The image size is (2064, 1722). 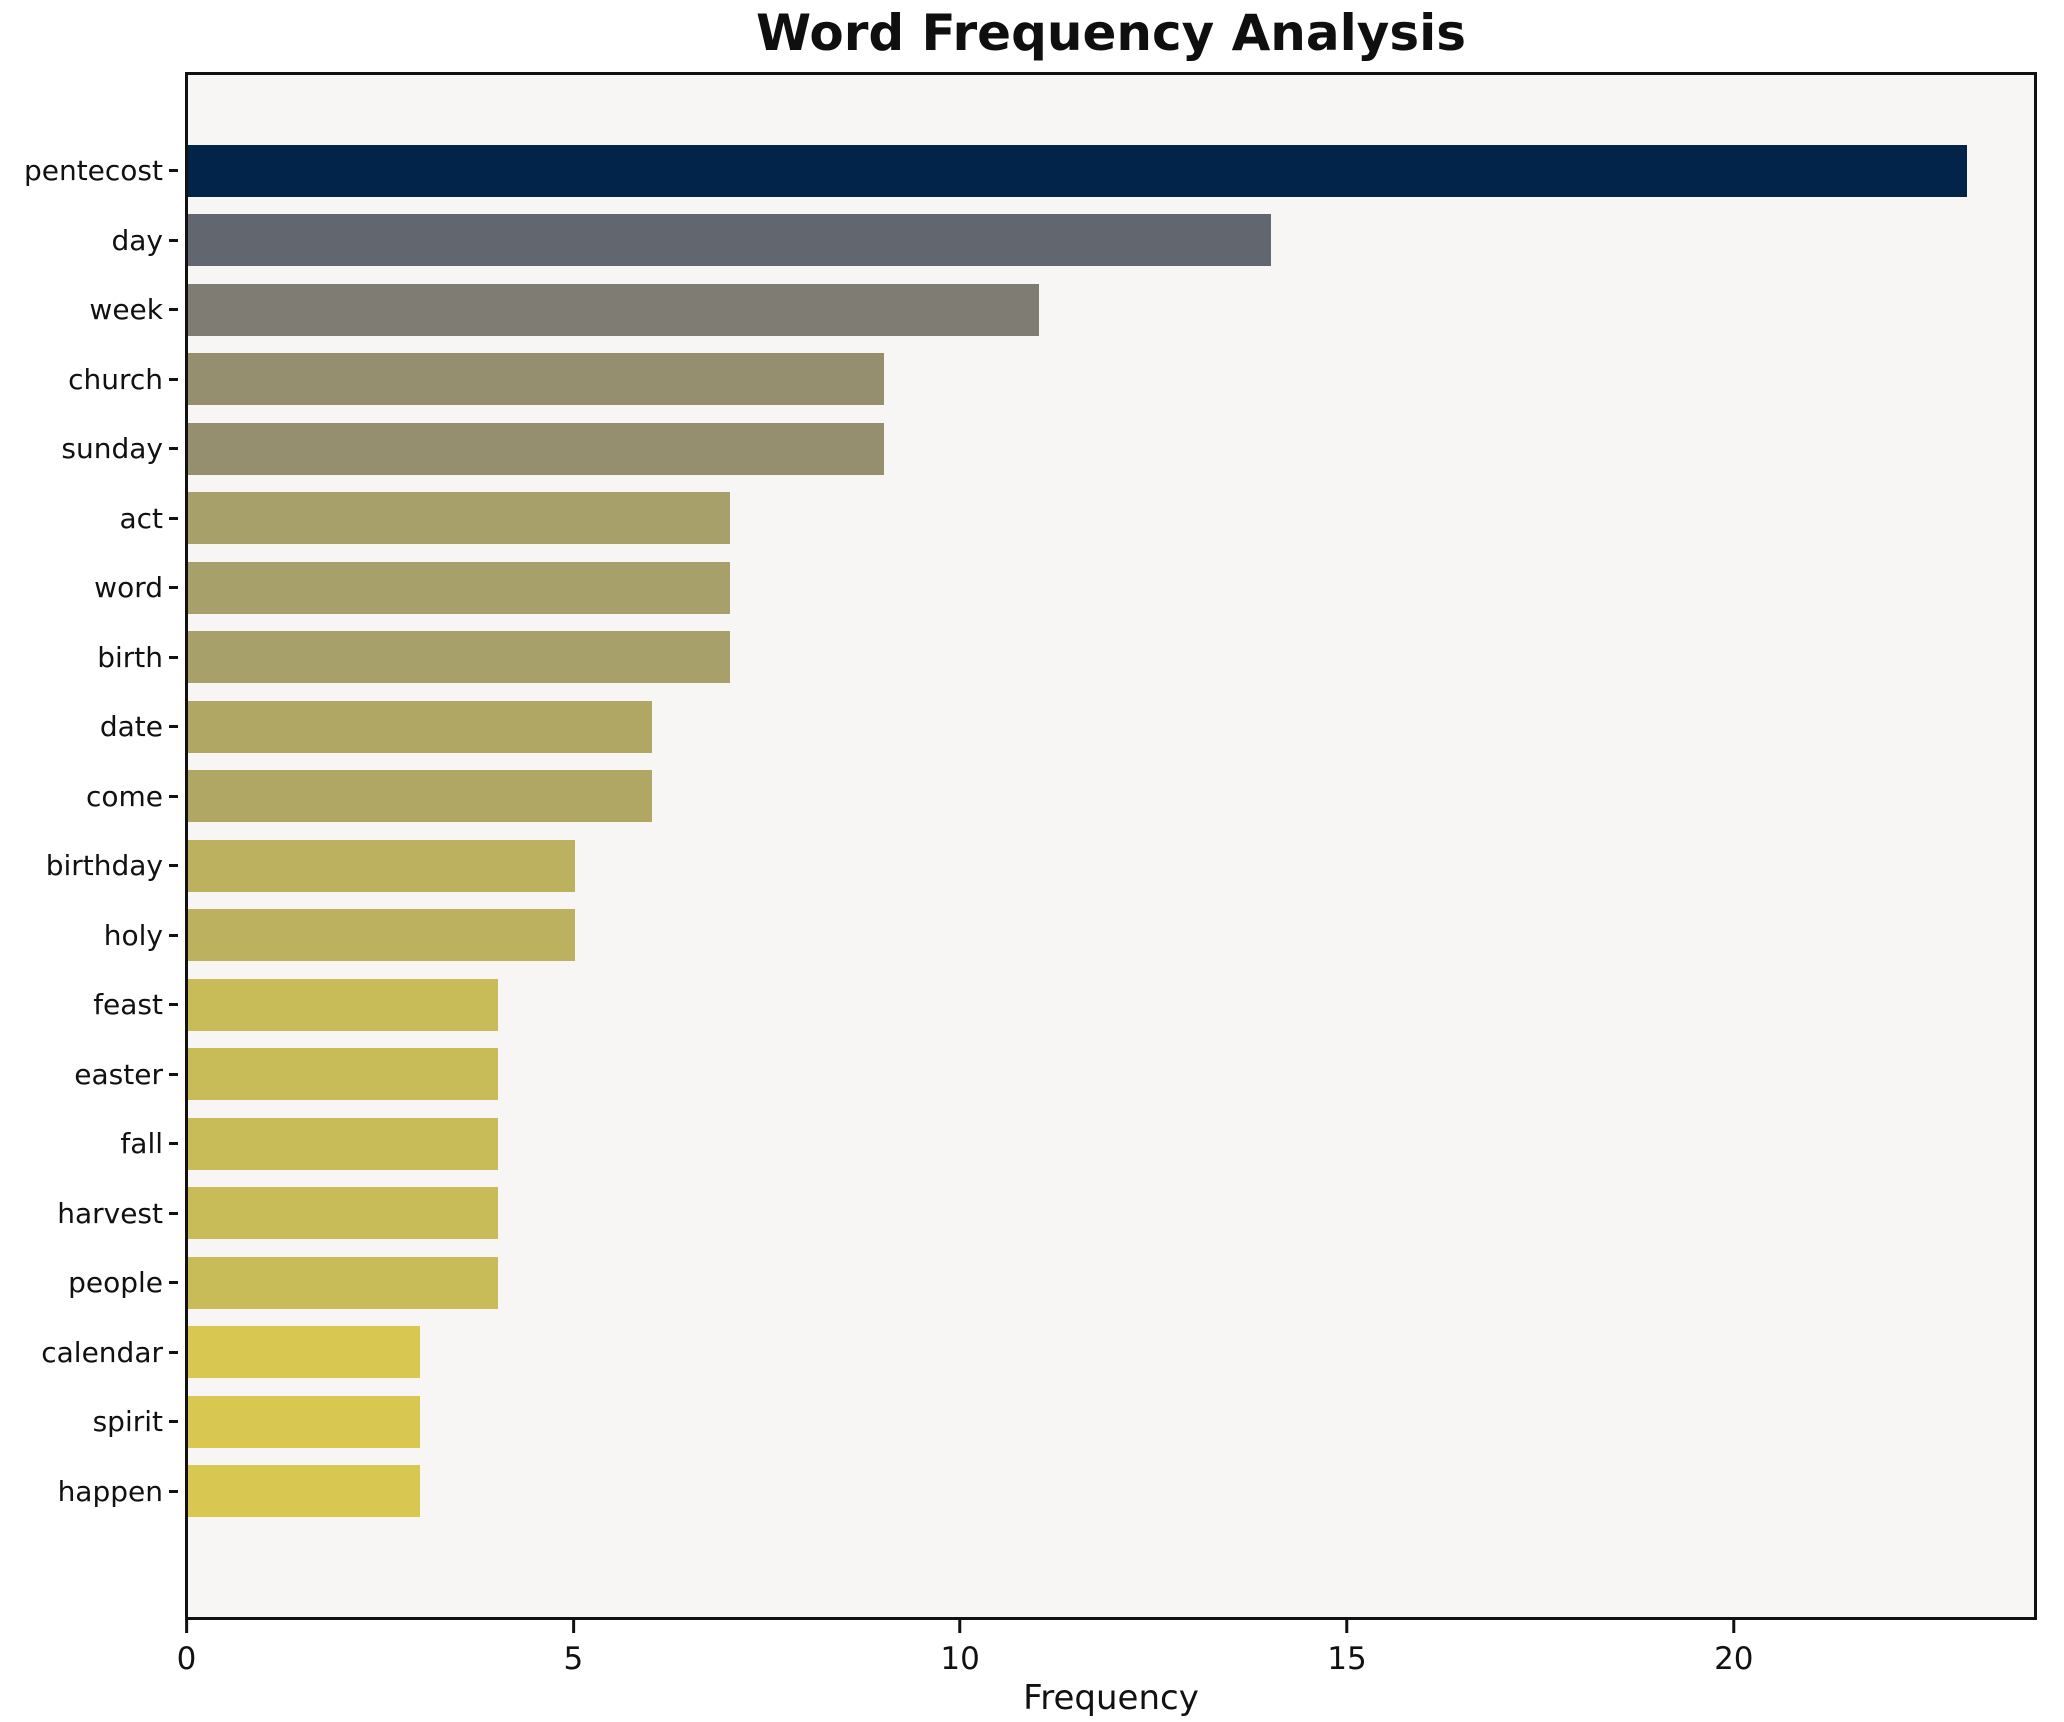 I want to click on y-axis-label: week, so click(x=126, y=310).